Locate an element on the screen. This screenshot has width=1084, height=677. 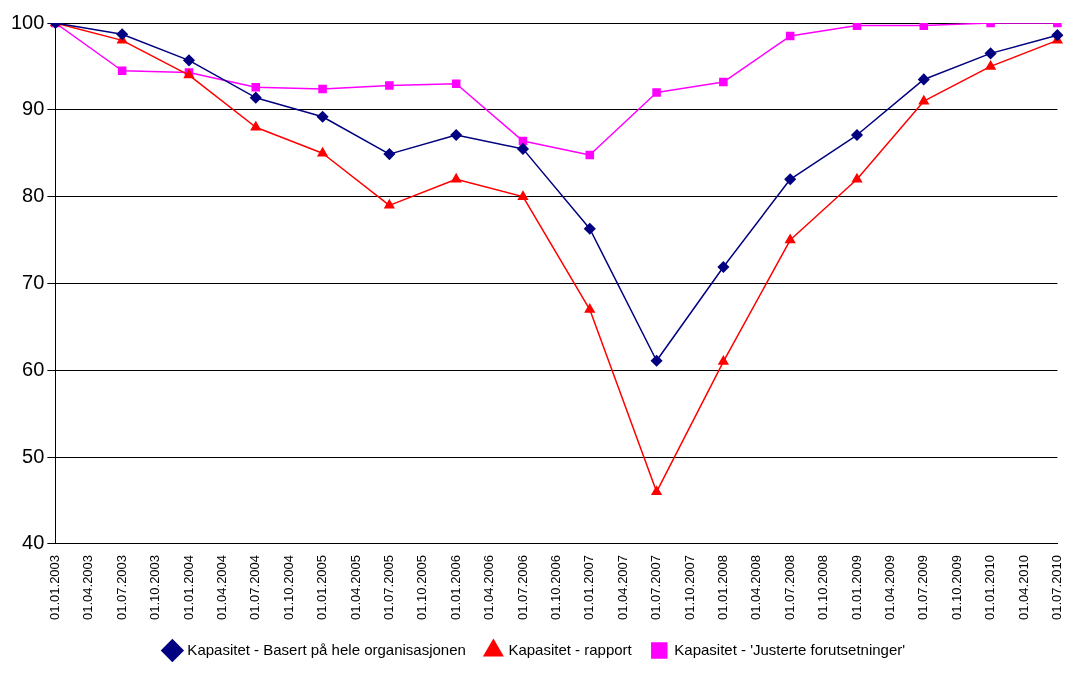
x-tick-label: 01.01.2009 is located at coordinates (856, 587).